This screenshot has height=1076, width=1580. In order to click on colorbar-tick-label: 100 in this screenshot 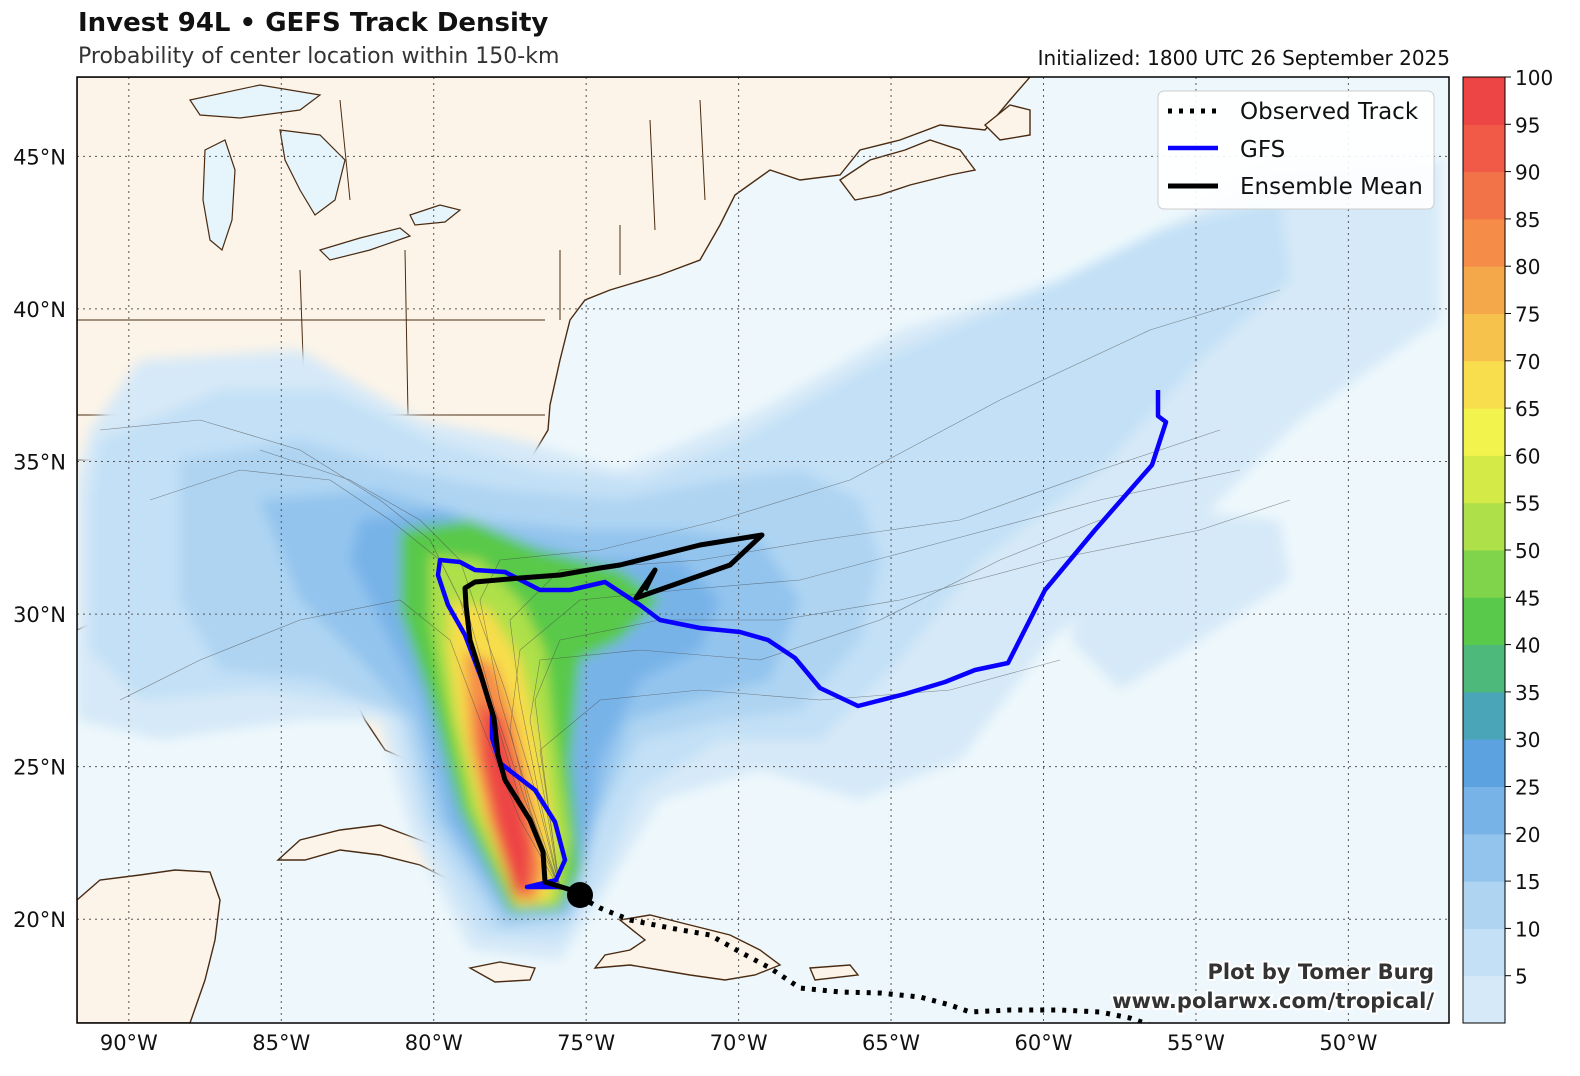, I will do `click(1534, 78)`.